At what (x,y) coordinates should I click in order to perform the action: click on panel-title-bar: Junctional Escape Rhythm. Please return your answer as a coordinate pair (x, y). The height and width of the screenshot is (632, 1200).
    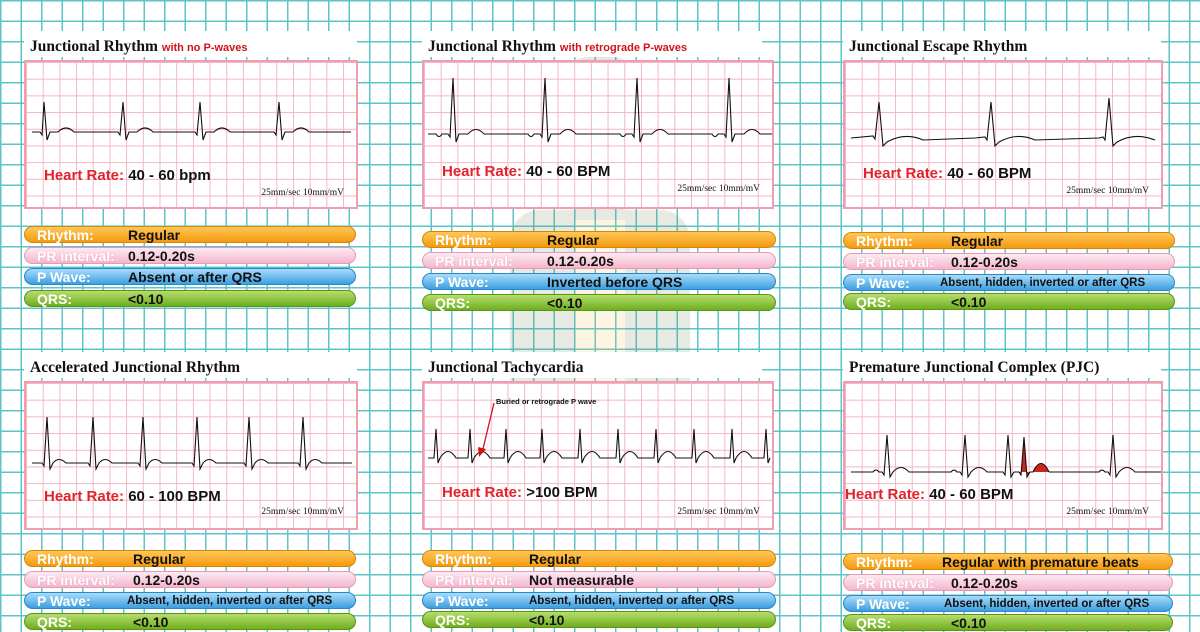
    Looking at the image, I should click on (1002, 44).